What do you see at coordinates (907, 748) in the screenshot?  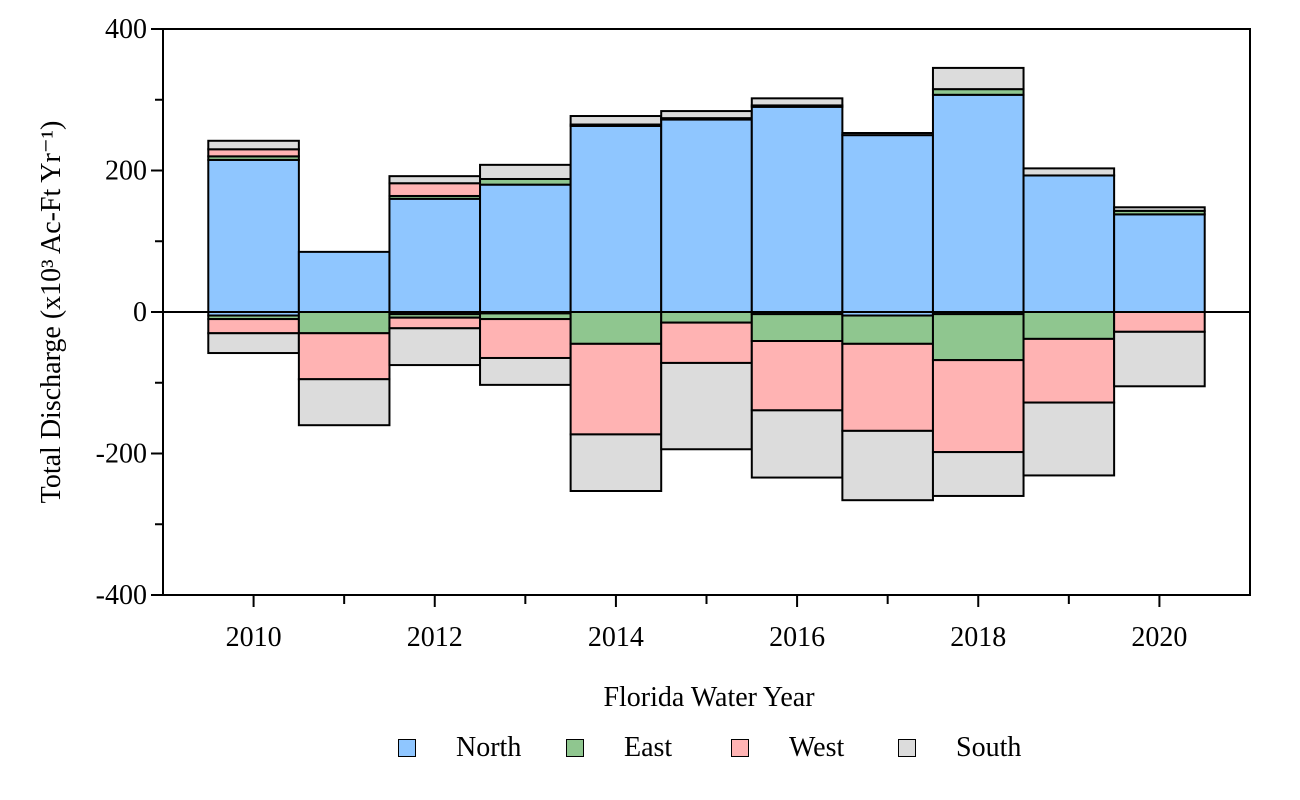 I see `legend-swatch-south` at bounding box center [907, 748].